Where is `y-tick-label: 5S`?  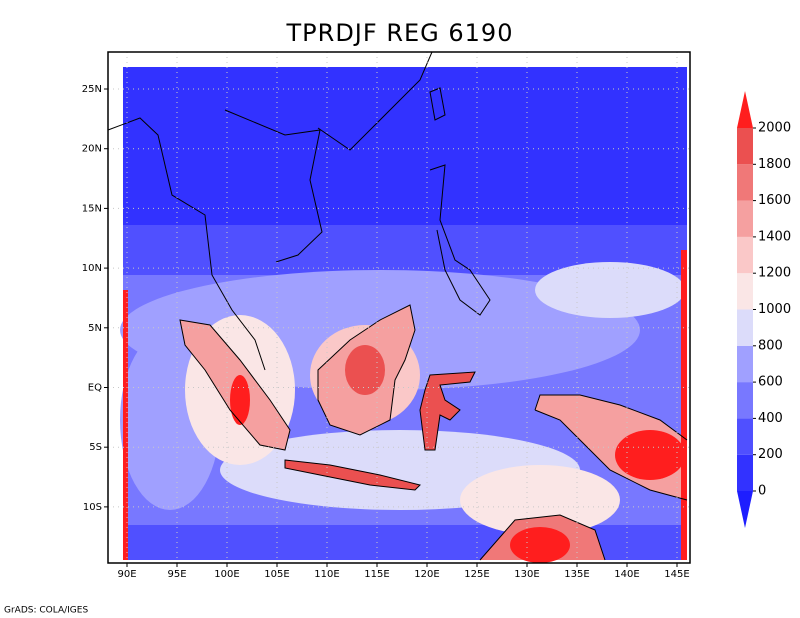
y-tick-label: 5S is located at coordinates (95, 447).